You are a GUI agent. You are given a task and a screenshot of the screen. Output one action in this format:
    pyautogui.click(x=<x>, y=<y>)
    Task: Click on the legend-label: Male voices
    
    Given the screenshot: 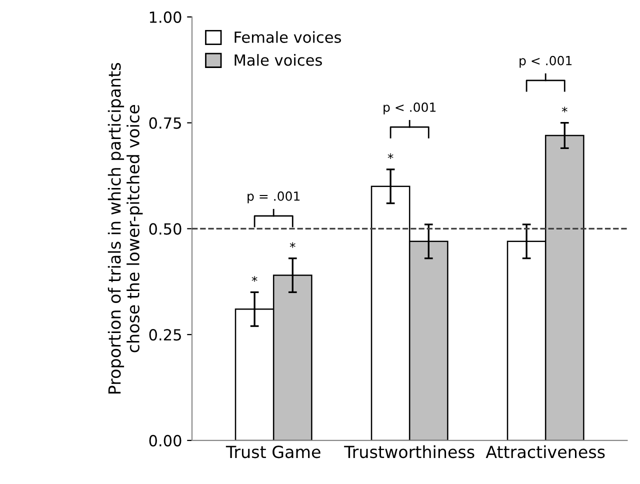 What is the action you would take?
    pyautogui.click(x=278, y=60)
    